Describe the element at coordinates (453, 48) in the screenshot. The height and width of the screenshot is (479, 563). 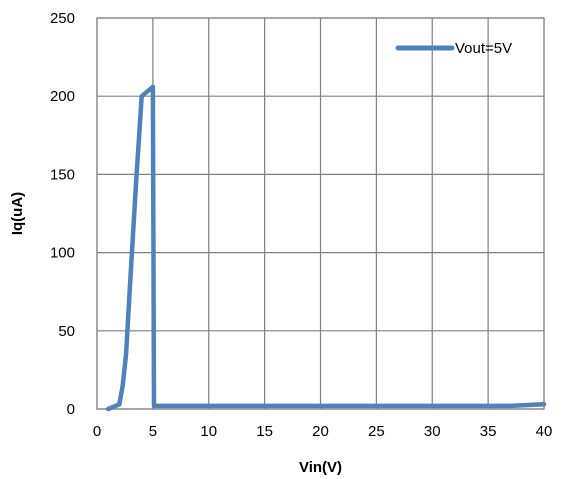
I see `legend: Vout=5V` at that location.